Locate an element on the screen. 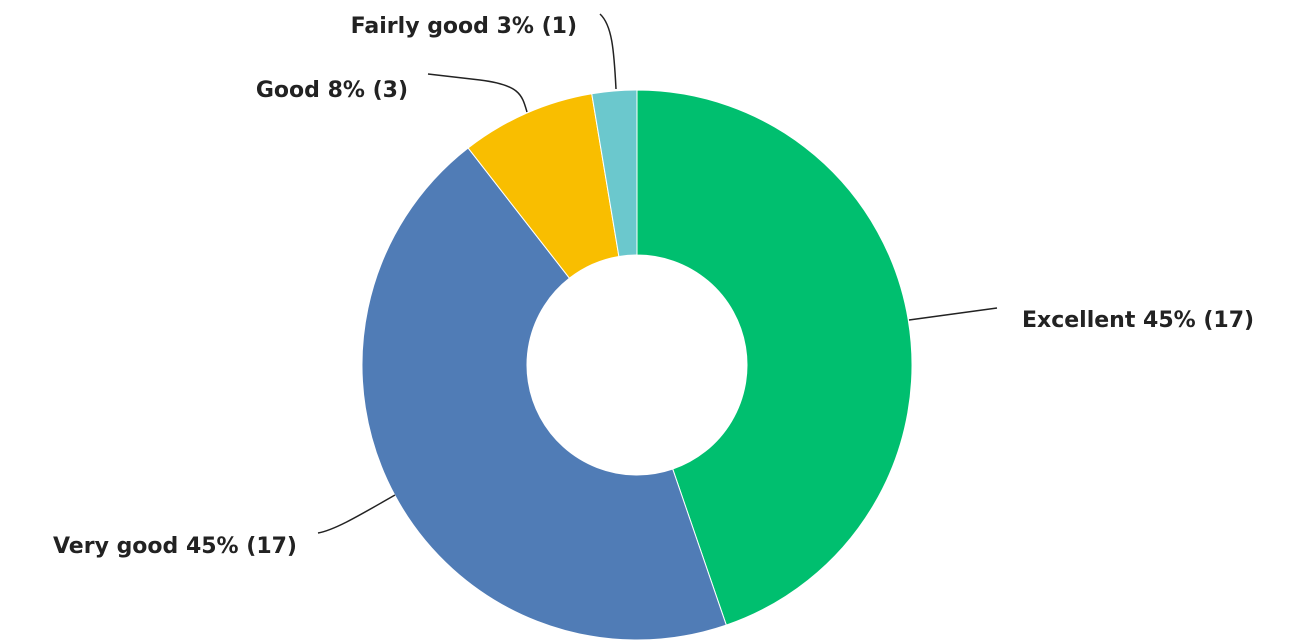  slice-fairly-good is located at coordinates (614, 173).